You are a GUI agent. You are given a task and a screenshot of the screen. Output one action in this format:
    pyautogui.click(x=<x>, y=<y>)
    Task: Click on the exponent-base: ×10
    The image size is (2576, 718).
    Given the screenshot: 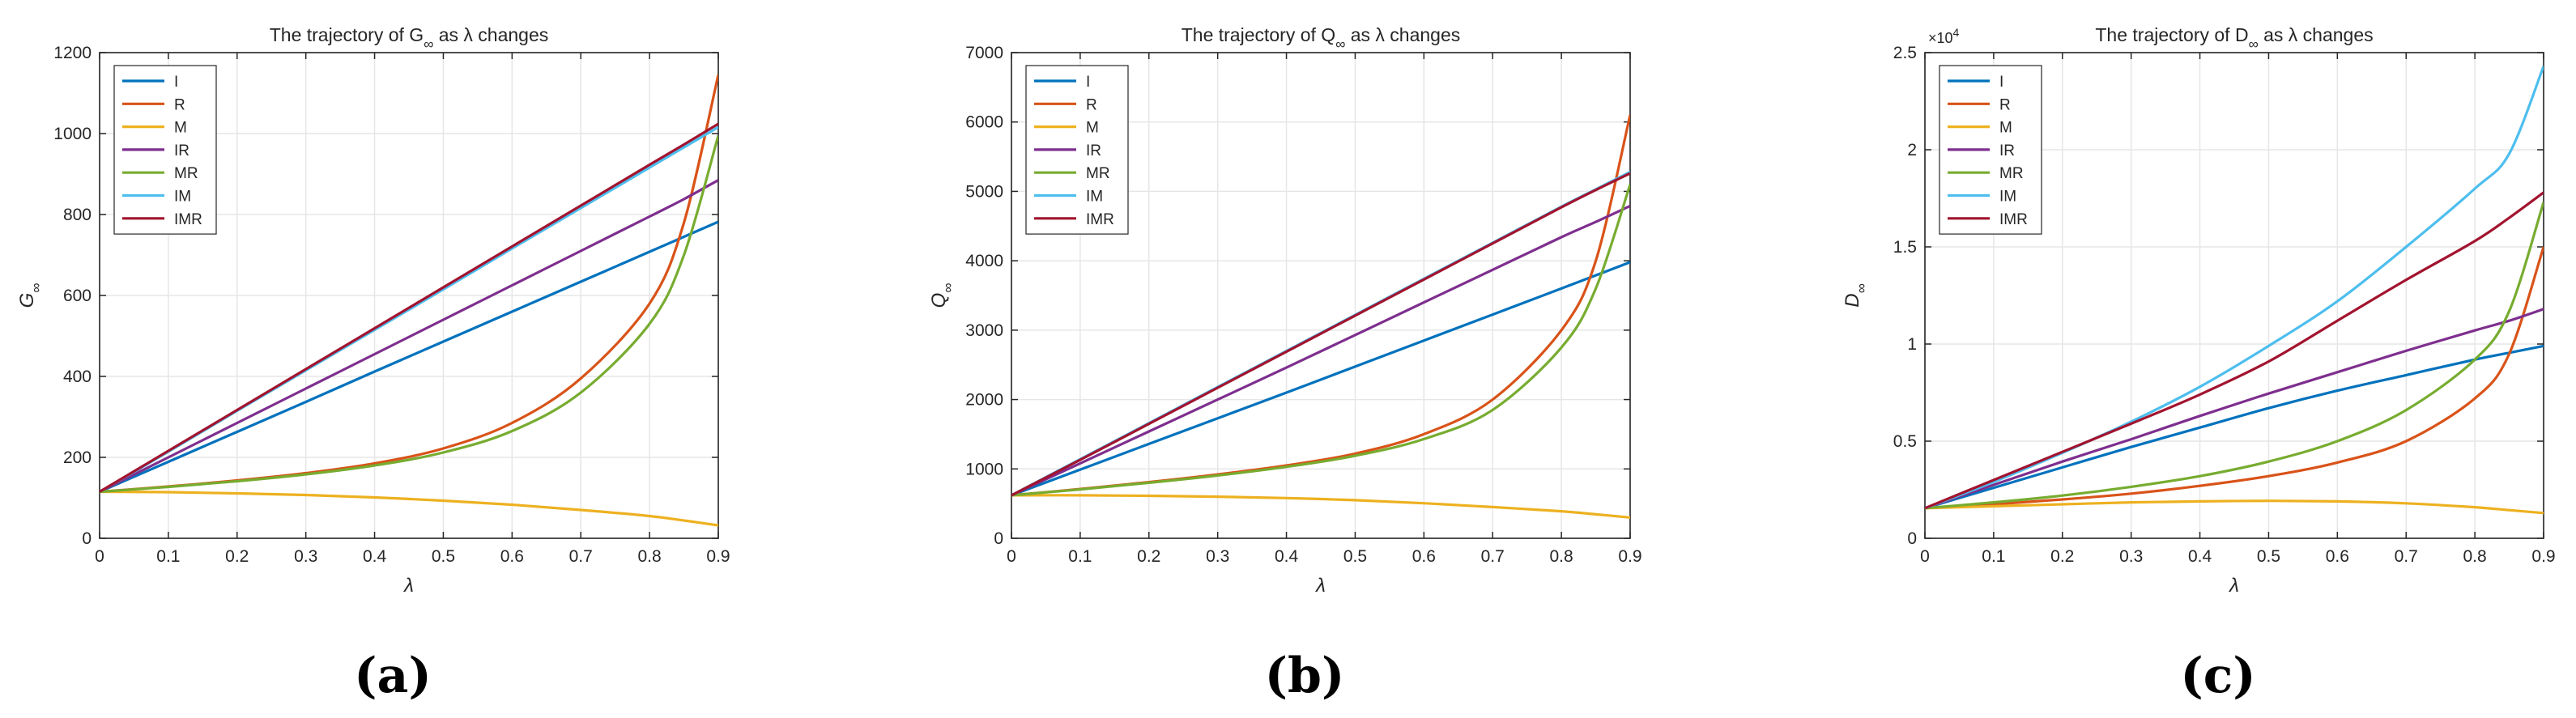 What is the action you would take?
    pyautogui.click(x=1940, y=38)
    